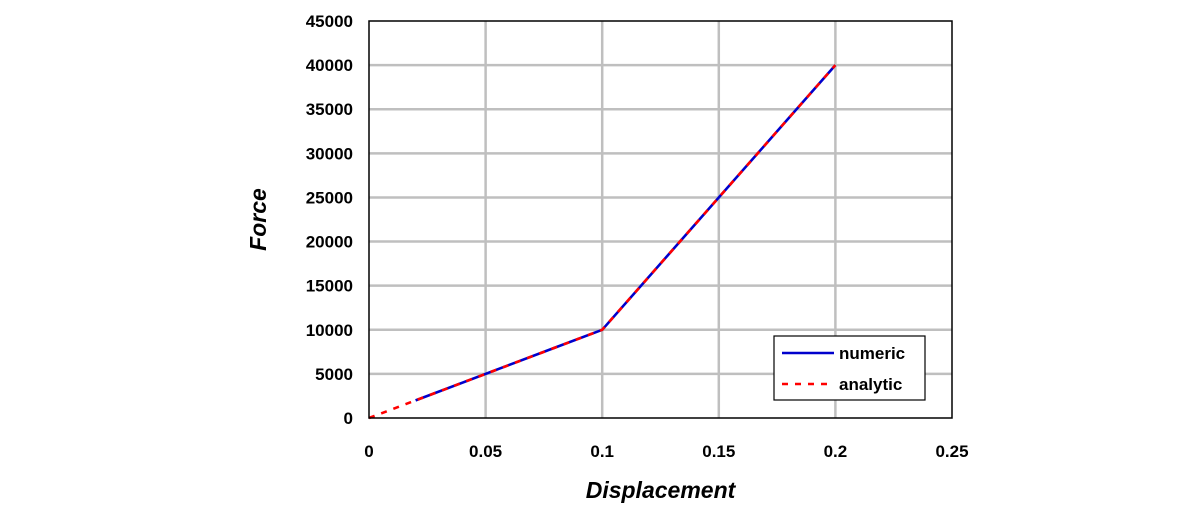  Describe the element at coordinates (329, 153) in the screenshot. I see `y-tick-label: 30000` at that location.